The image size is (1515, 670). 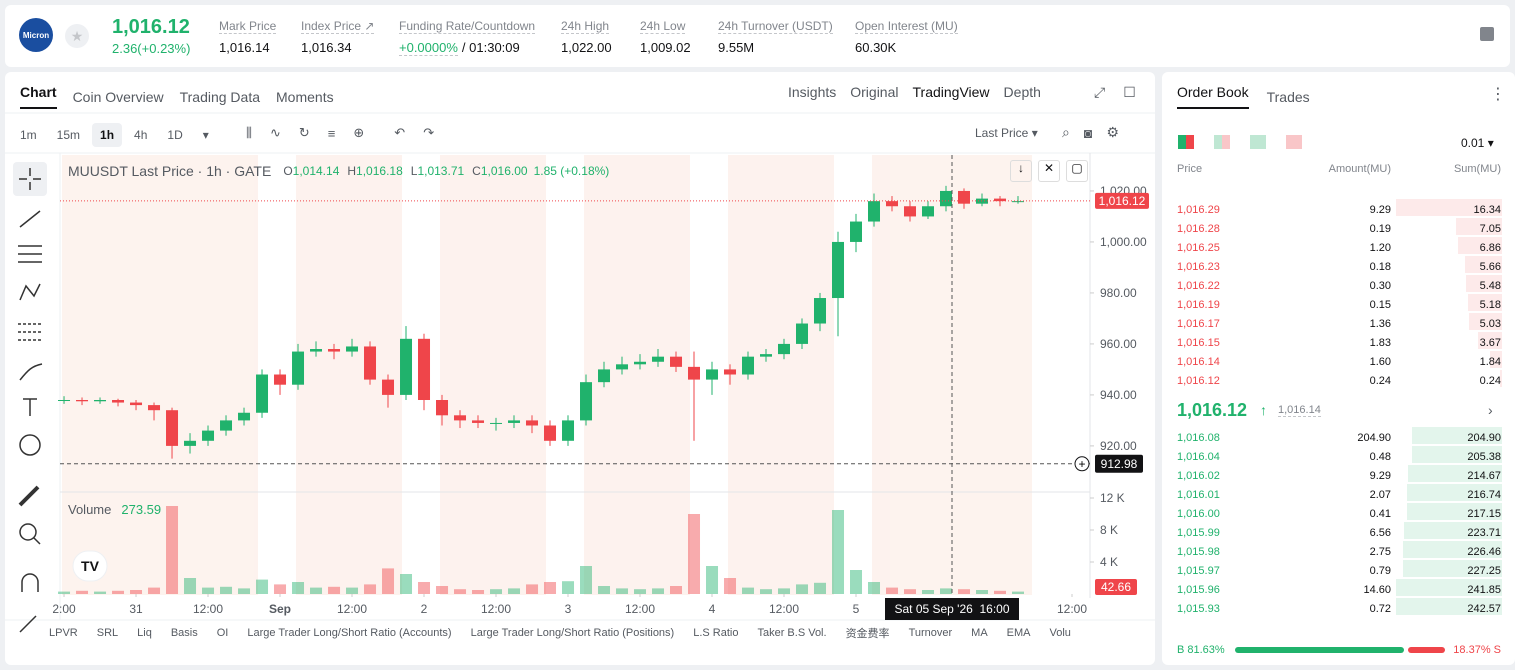 I want to click on interval: 1D, so click(x=175, y=135).